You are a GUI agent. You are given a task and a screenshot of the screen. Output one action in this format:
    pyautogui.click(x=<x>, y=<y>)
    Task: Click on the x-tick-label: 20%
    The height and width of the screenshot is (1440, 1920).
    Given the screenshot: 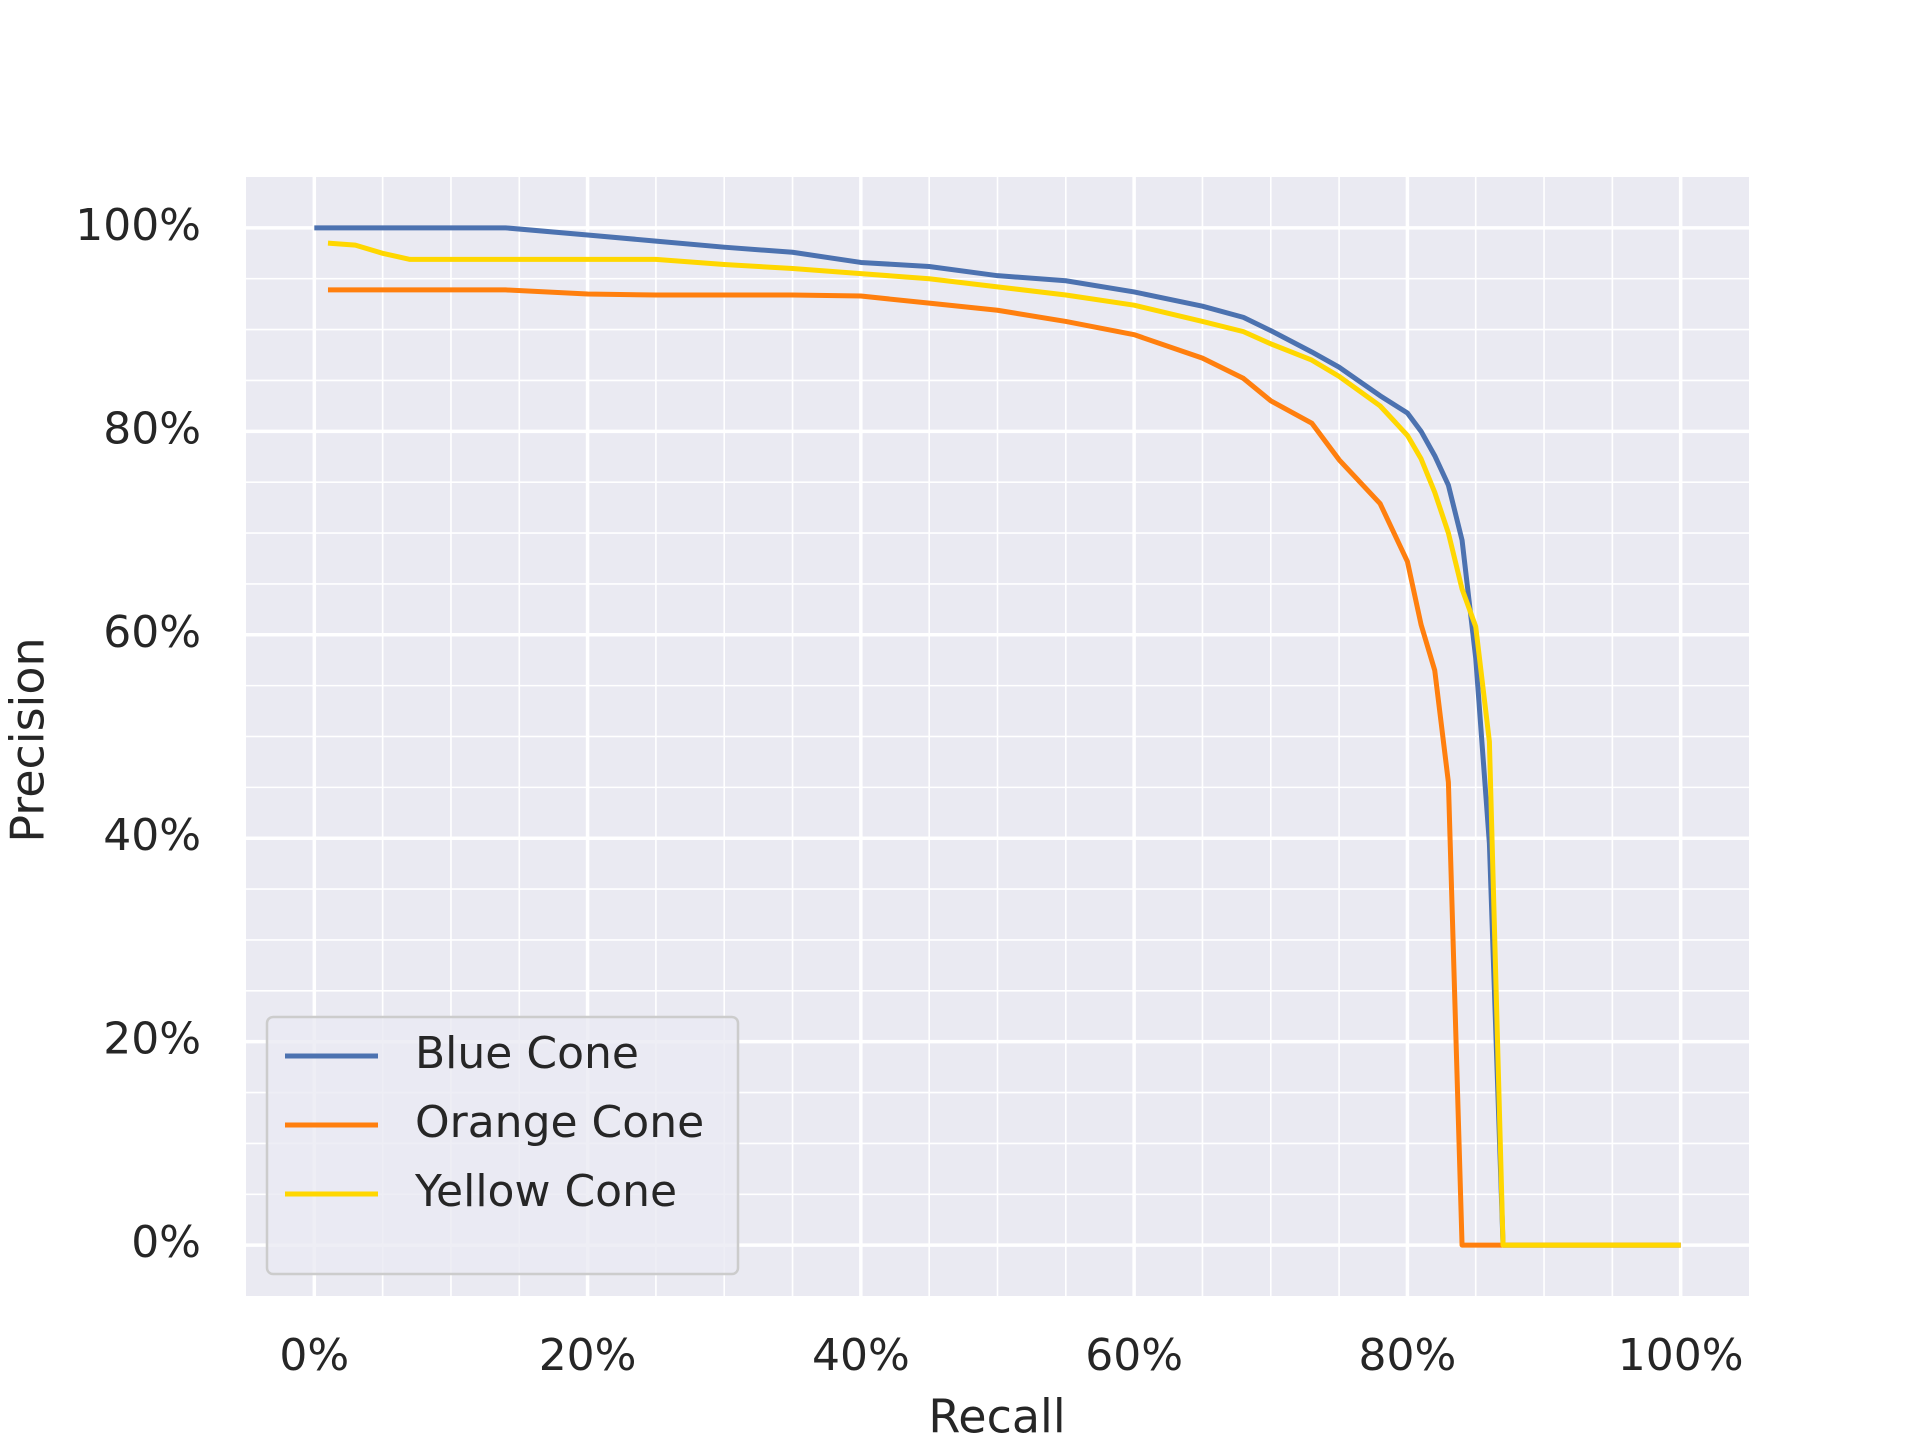 What is the action you would take?
    pyautogui.click(x=588, y=1355)
    